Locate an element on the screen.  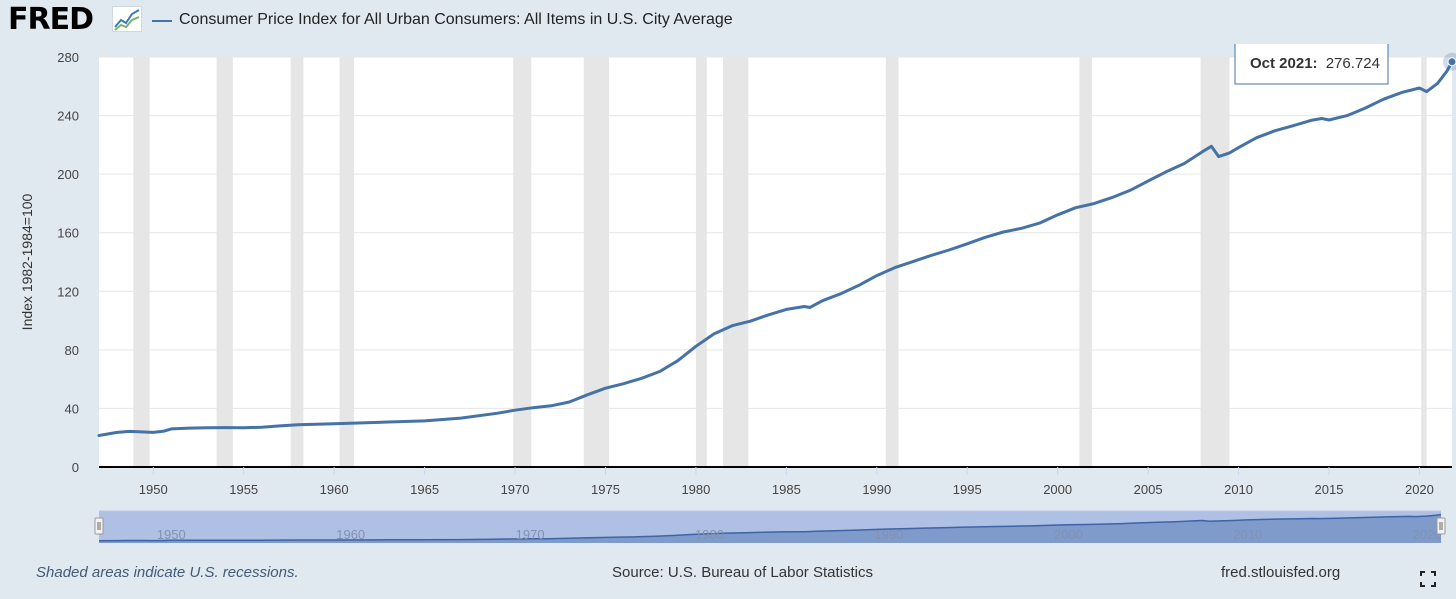
x-tick-label: 1950 is located at coordinates (153, 489).